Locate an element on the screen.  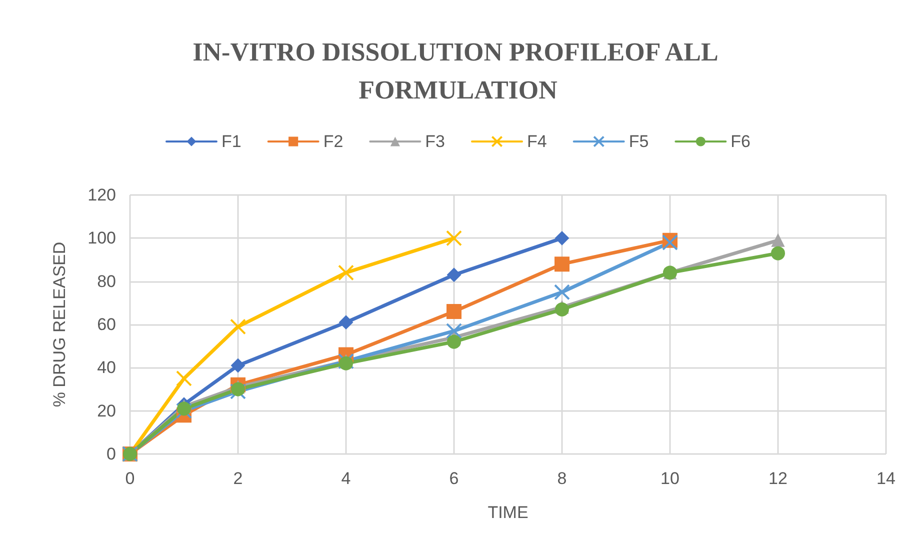
y-axis-title: % DRUG RELEASED is located at coordinates (59, 325).